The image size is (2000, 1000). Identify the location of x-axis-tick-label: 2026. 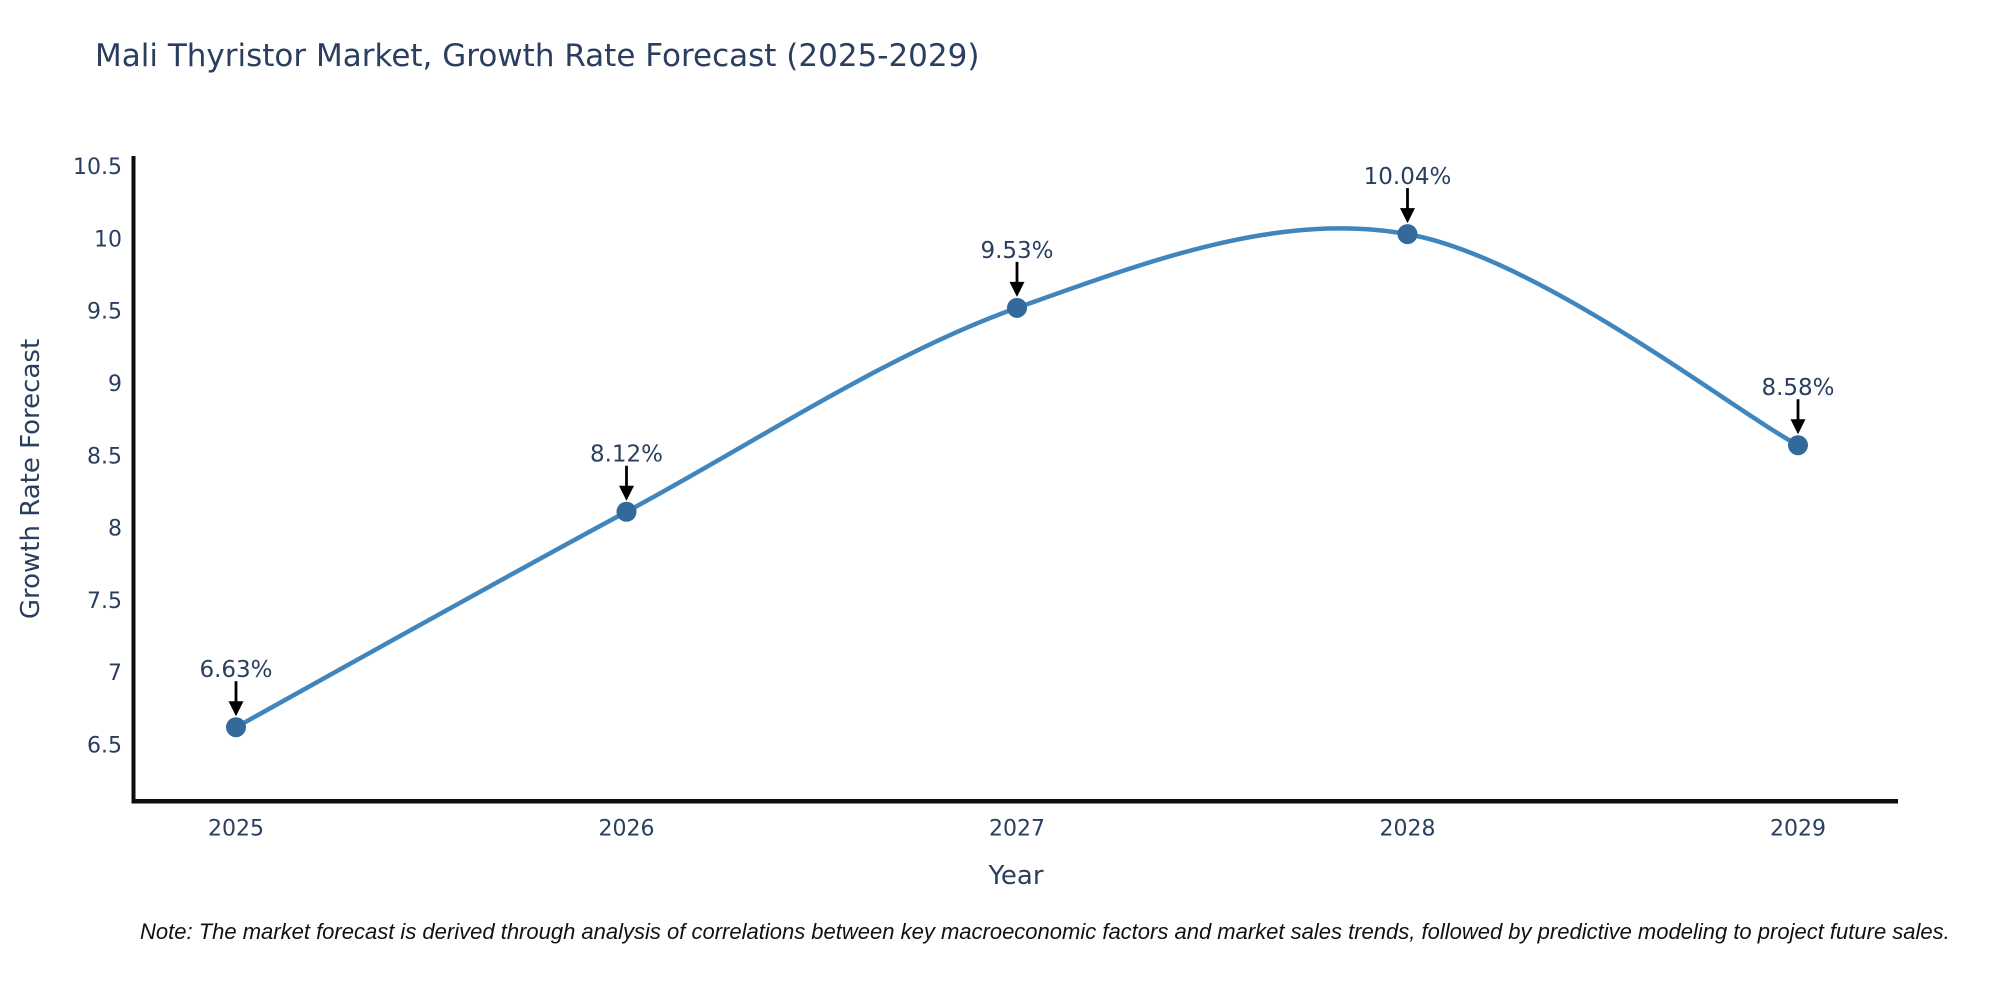
(627, 829).